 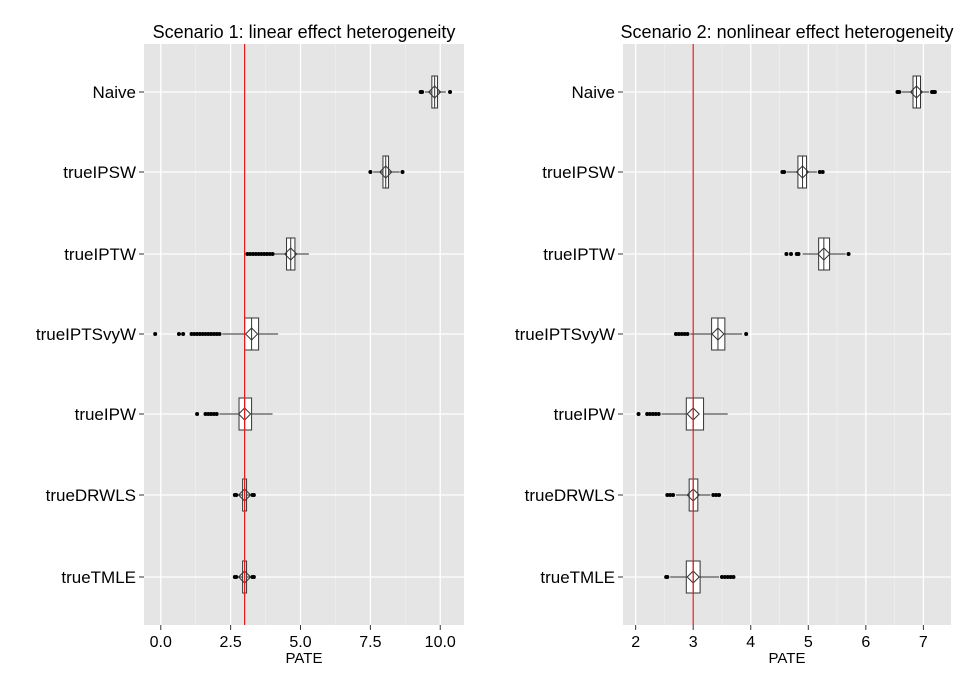 I want to click on box-trueIPTW, so click(x=277, y=254).